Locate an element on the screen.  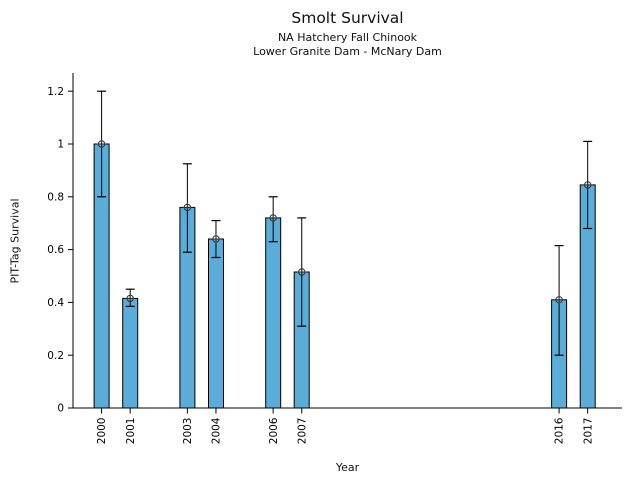
chart-title: Smolt Survival is located at coordinates (347, 18).